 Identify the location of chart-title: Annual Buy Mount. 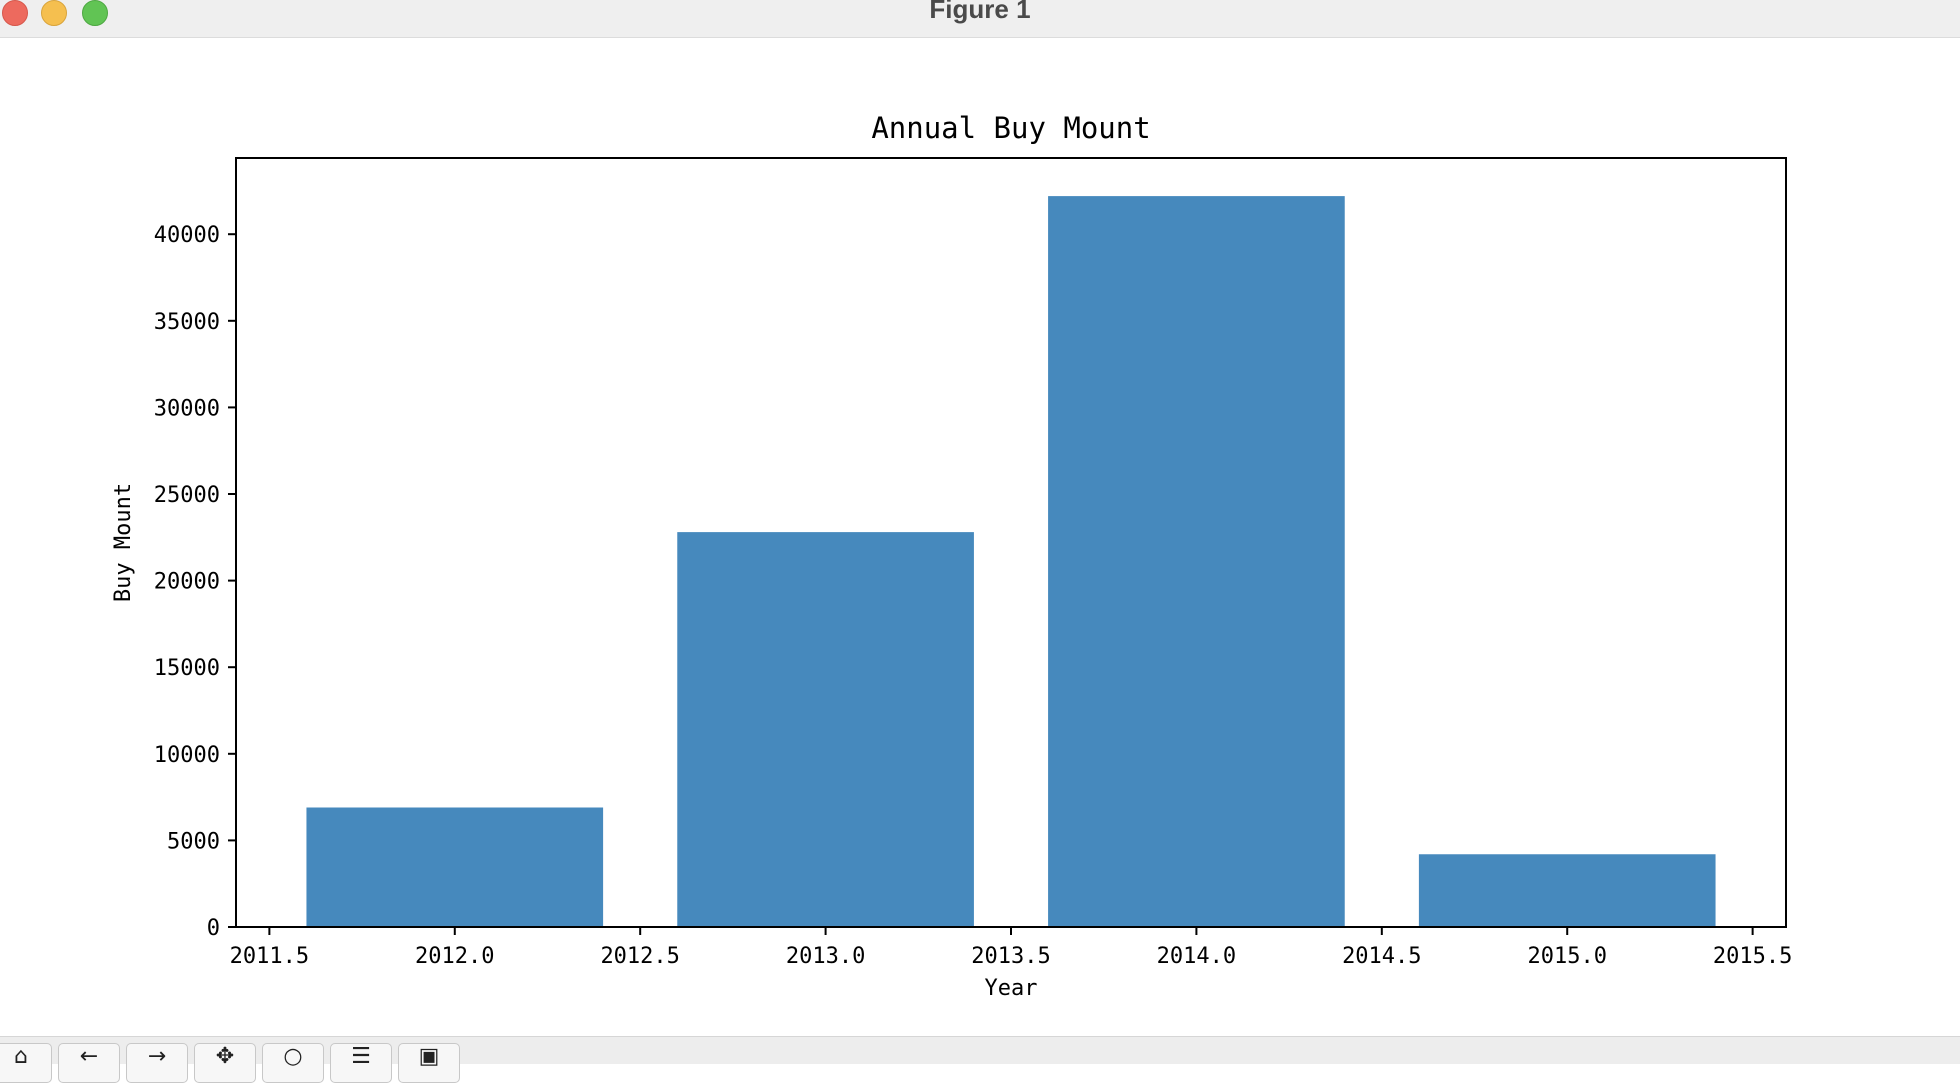
(1010, 128).